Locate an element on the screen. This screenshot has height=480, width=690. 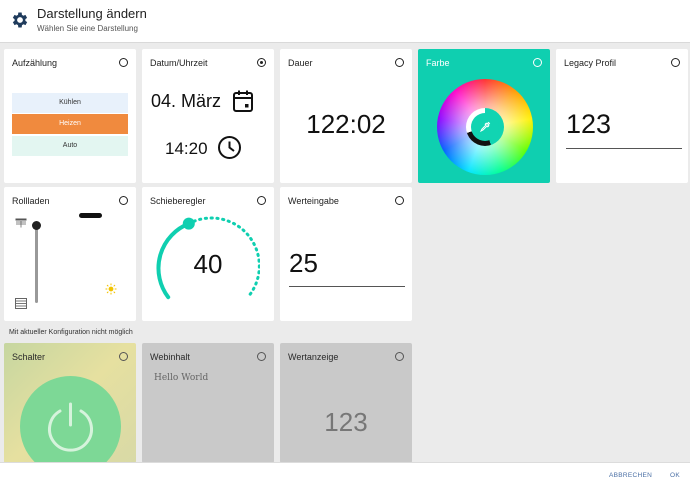
input-value: 25 is located at coordinates (303, 263).